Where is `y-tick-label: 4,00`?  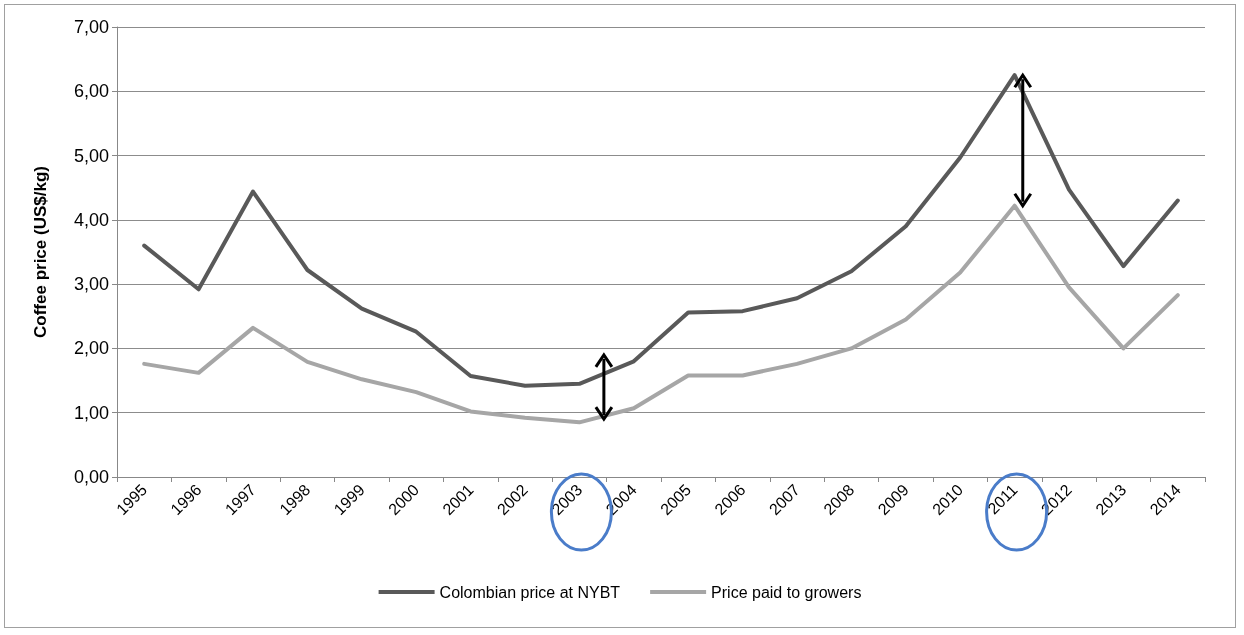 y-tick-label: 4,00 is located at coordinates (91, 219).